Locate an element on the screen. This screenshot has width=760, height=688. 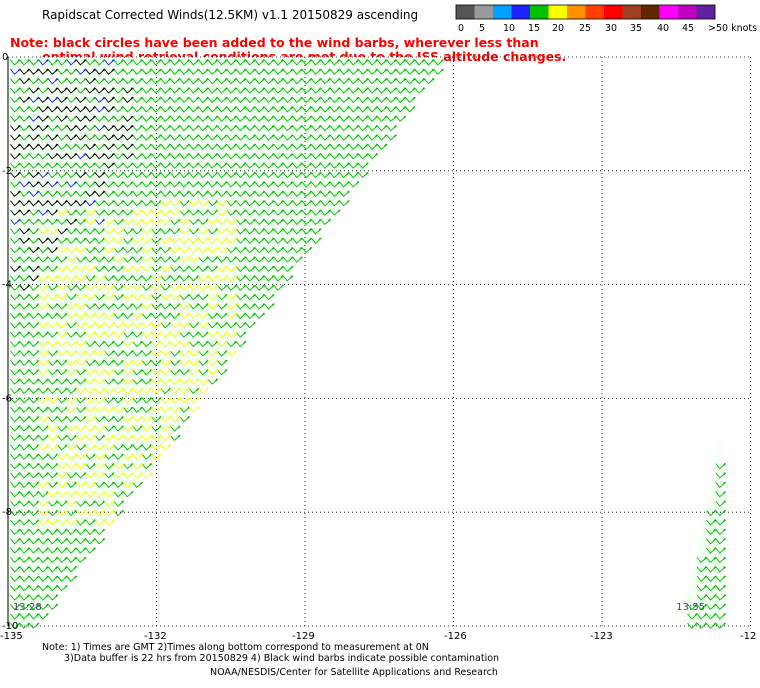
colorbar: 0 5 10 15 20 25 30 35 40 45 >50 knots is located at coordinates (606, 19).